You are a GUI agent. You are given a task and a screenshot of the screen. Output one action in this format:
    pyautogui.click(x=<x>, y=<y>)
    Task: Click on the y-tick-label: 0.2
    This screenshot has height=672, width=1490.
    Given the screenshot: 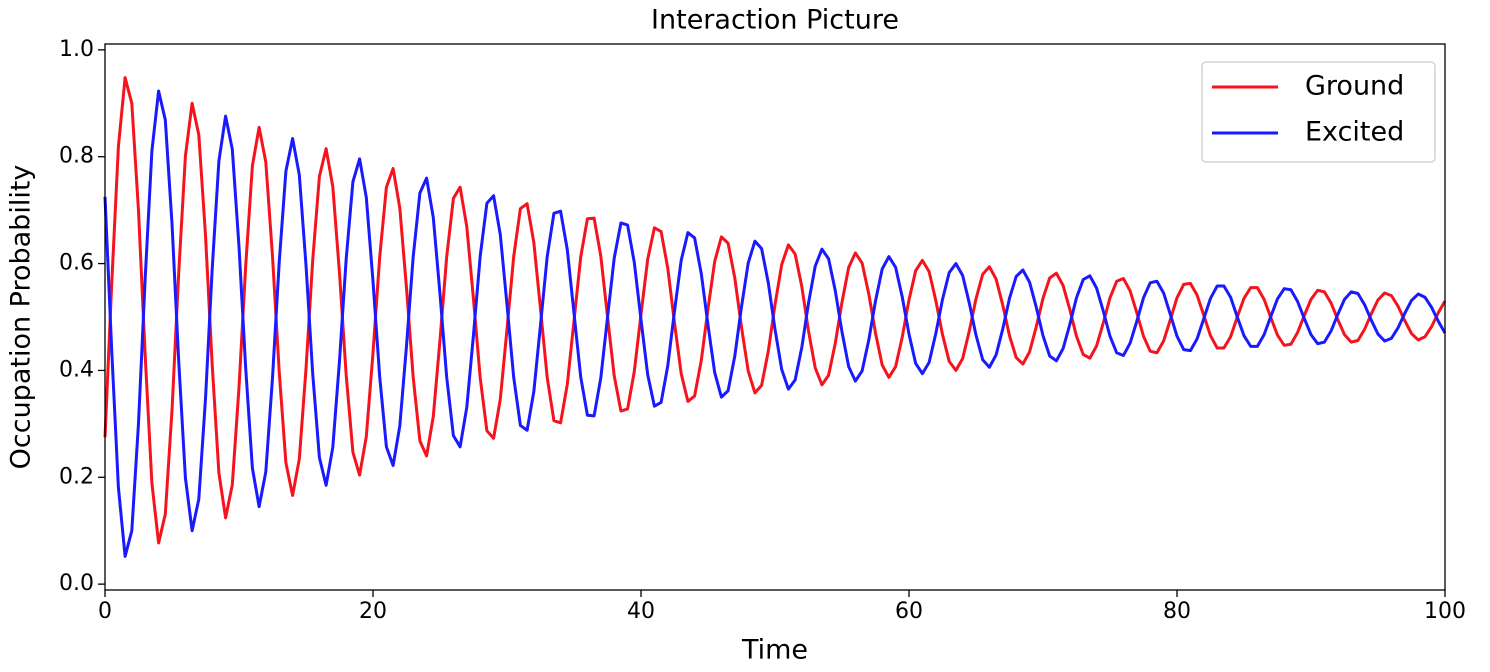 What is the action you would take?
    pyautogui.click(x=76, y=476)
    